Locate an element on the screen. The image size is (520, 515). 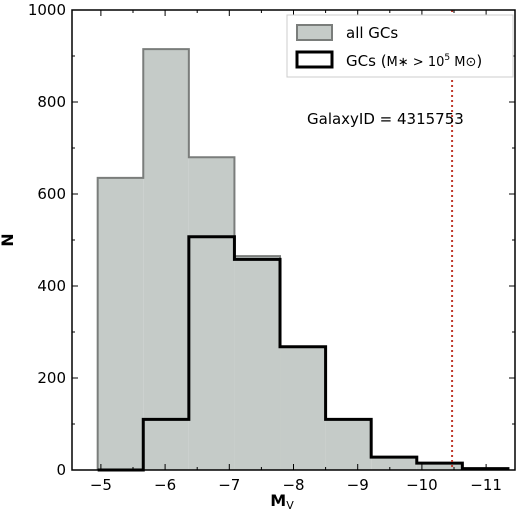
x-axis-title: MV is located at coordinates (282, 501).